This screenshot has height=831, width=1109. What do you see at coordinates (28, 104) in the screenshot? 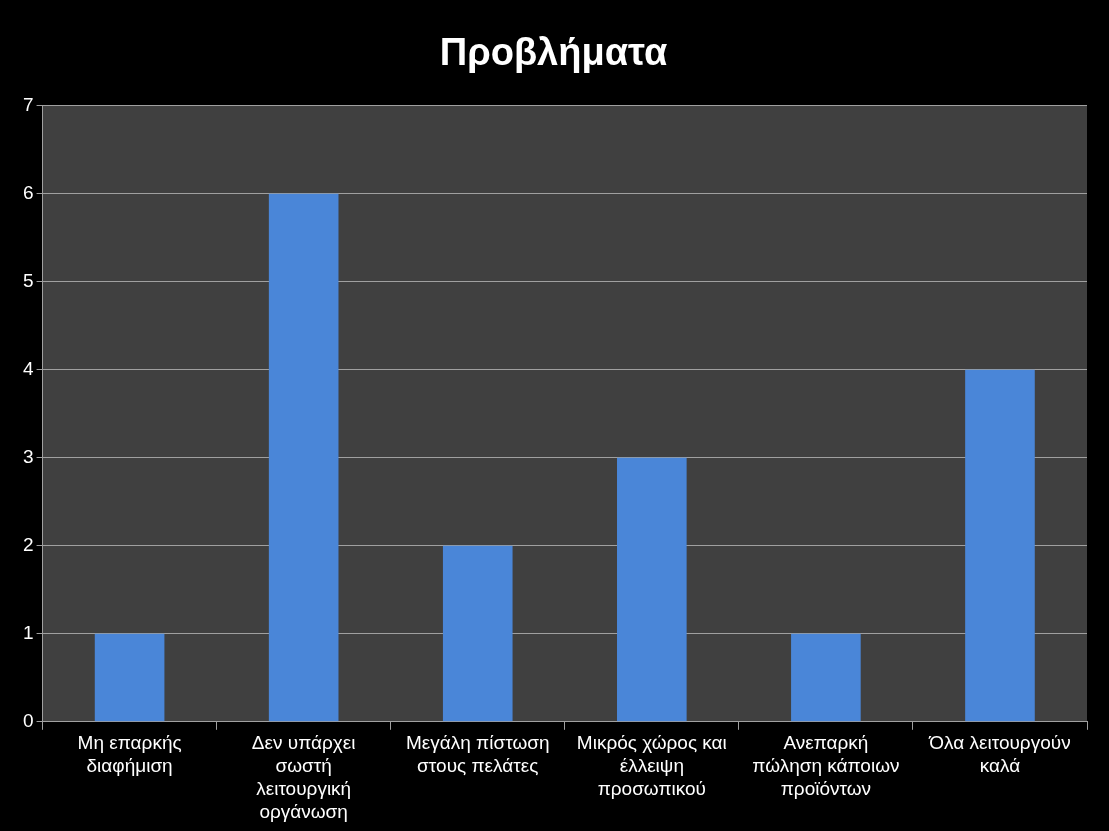
I see `y-tick-label: 7` at bounding box center [28, 104].